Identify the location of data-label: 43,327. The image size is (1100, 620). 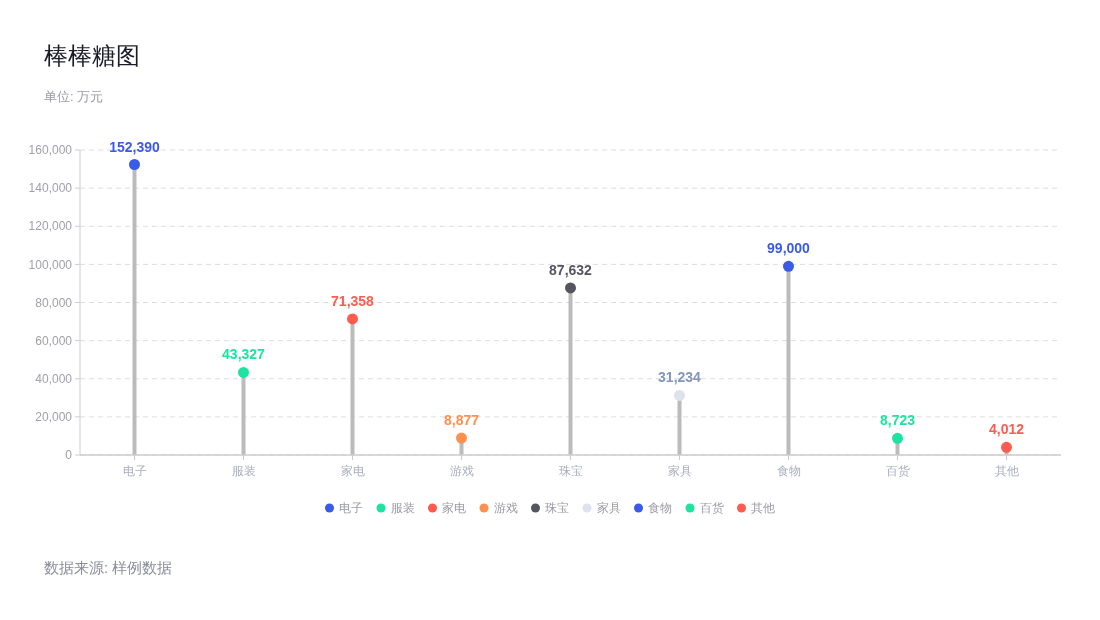
(244, 354).